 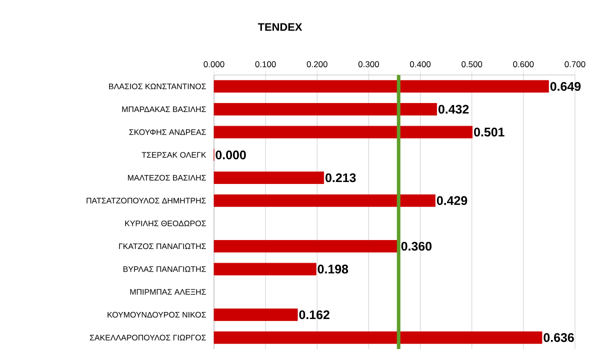 I want to click on data-label: 0.649, so click(x=565, y=86).